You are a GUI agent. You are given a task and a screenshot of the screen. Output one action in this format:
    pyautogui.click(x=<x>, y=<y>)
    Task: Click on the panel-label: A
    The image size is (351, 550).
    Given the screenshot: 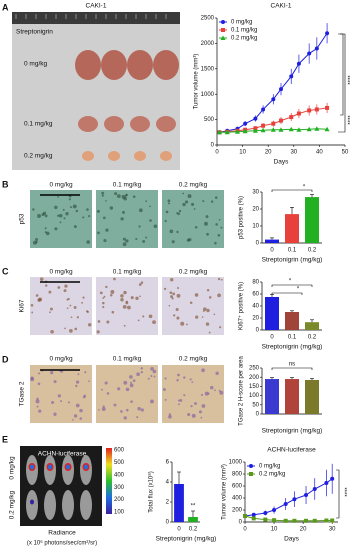 What is the action you would take?
    pyautogui.click(x=5, y=7)
    